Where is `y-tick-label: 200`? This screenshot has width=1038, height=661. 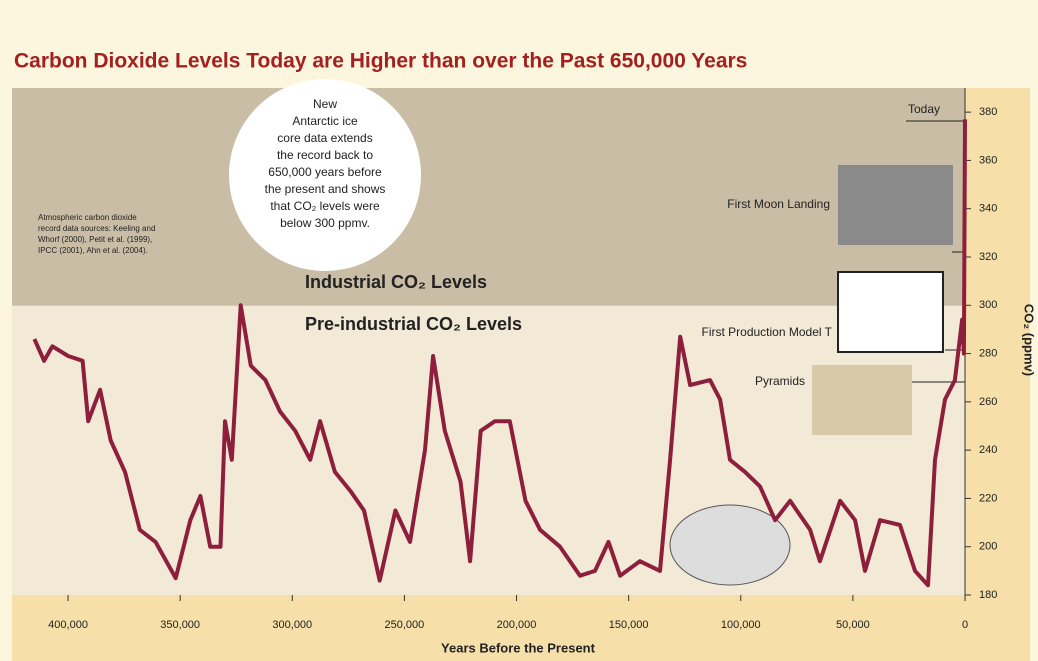 y-tick-label: 200 is located at coordinates (988, 547).